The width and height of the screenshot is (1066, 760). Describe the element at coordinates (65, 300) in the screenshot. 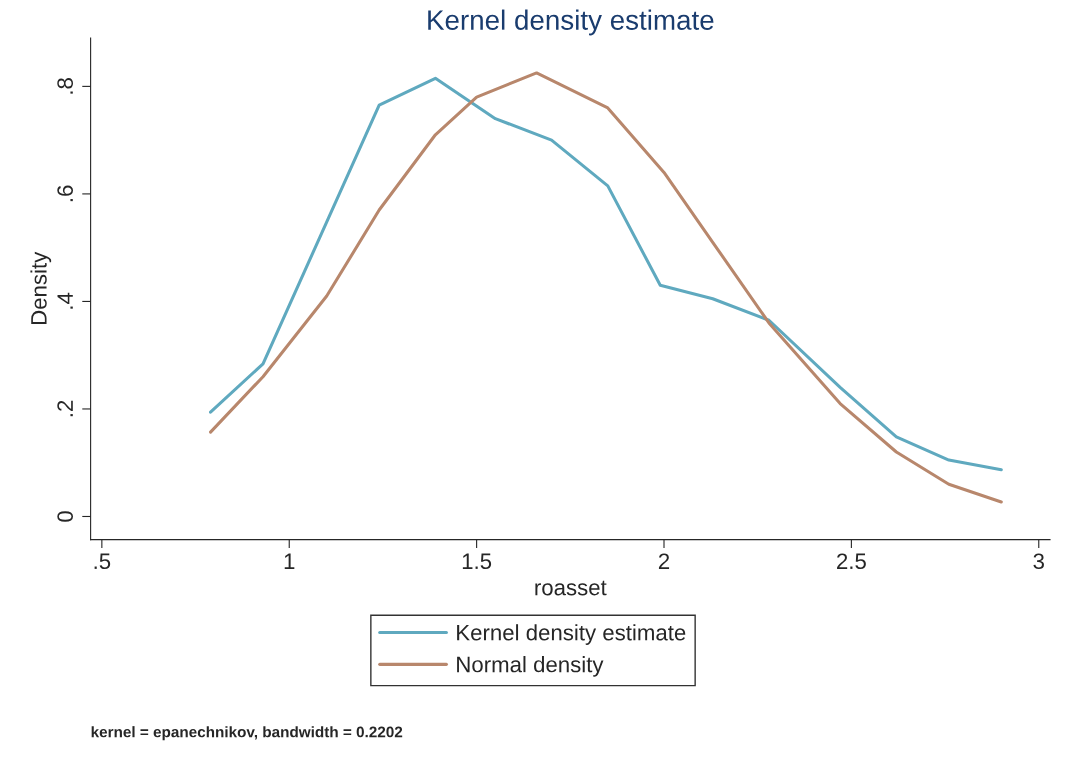

I see `y-tick-label: .4` at that location.